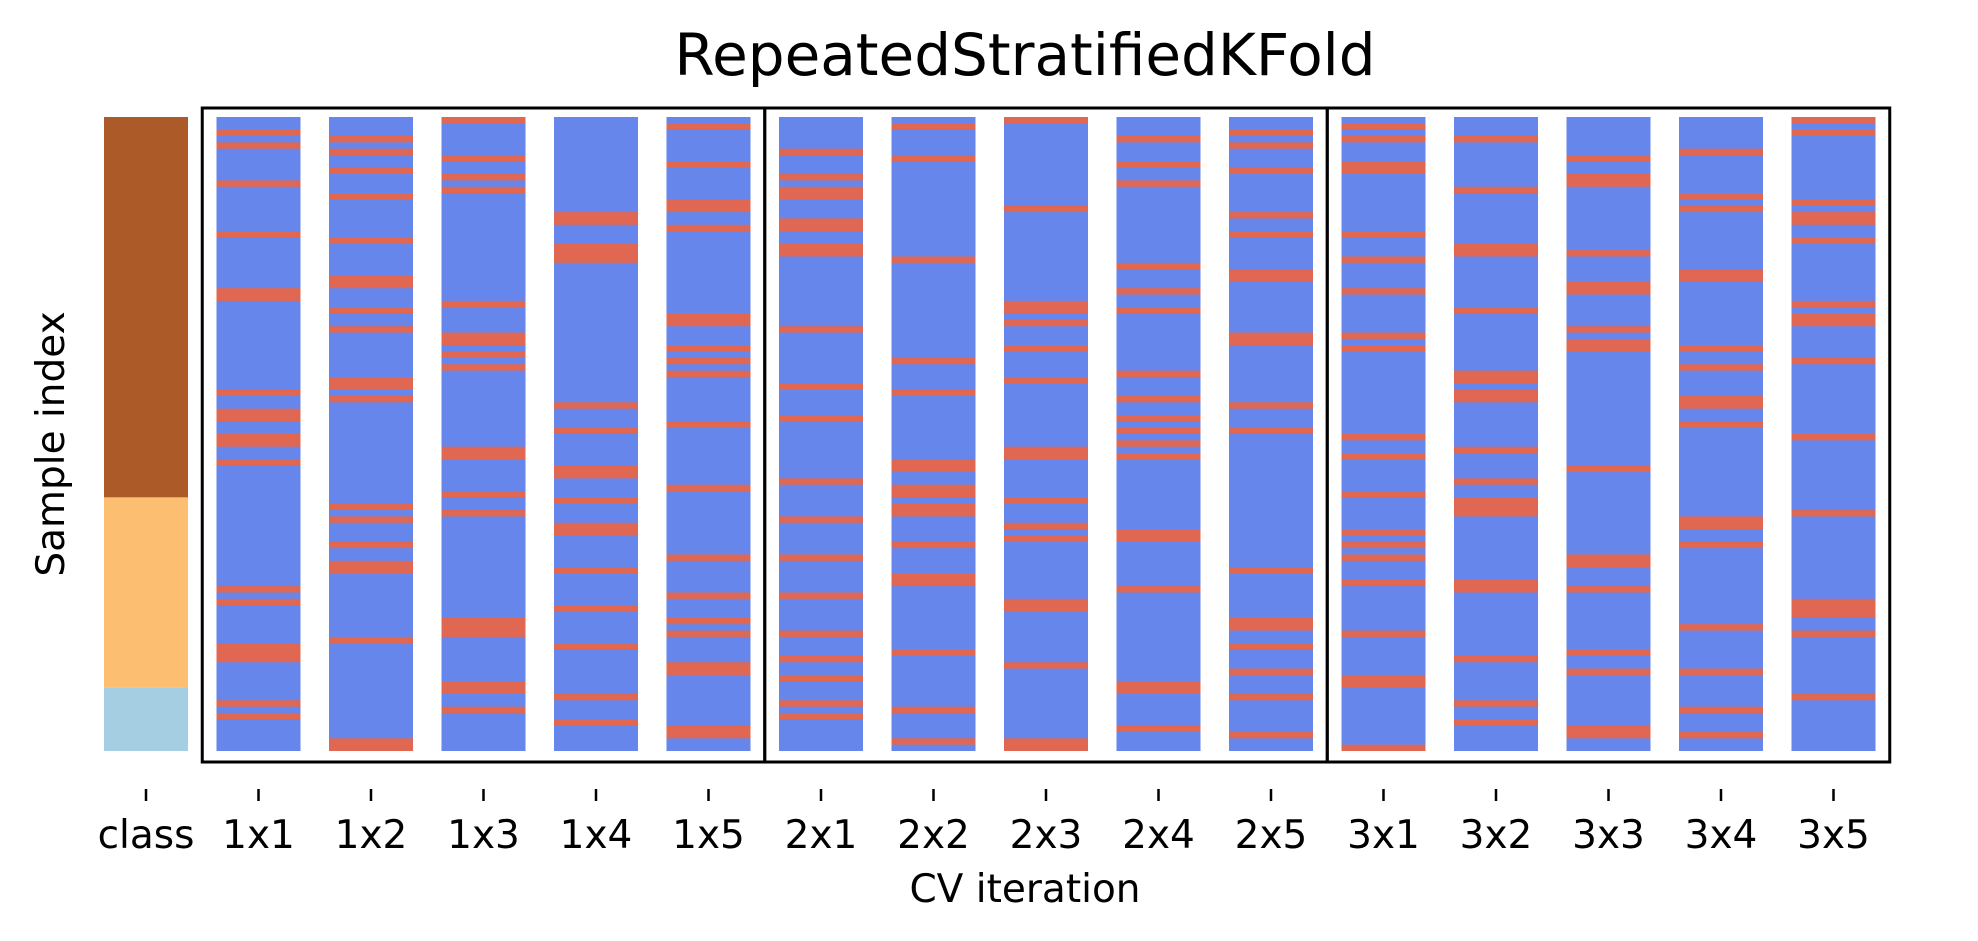 The width and height of the screenshot is (1978, 941). Describe the element at coordinates (1271, 835) in the screenshot. I see `x-tick-label: 2x5` at that location.